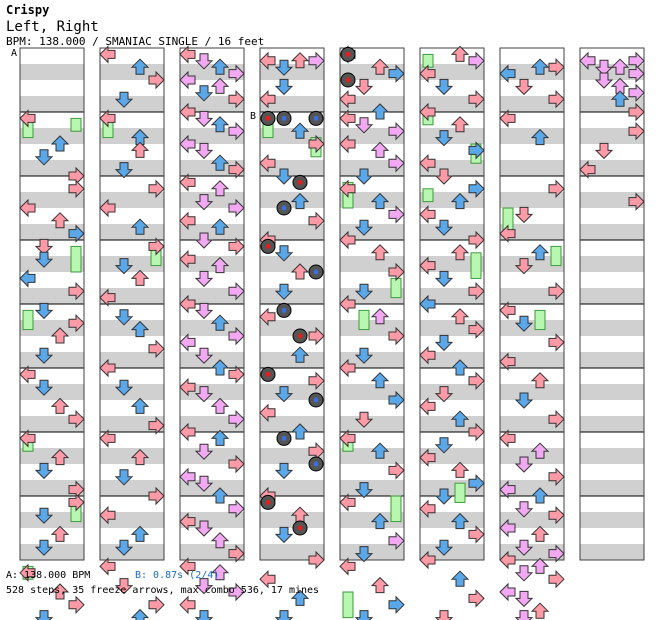 The height and width of the screenshot is (620, 672). Describe the element at coordinates (14, 53) in the screenshot. I see `bpm-marker-a: A` at that location.